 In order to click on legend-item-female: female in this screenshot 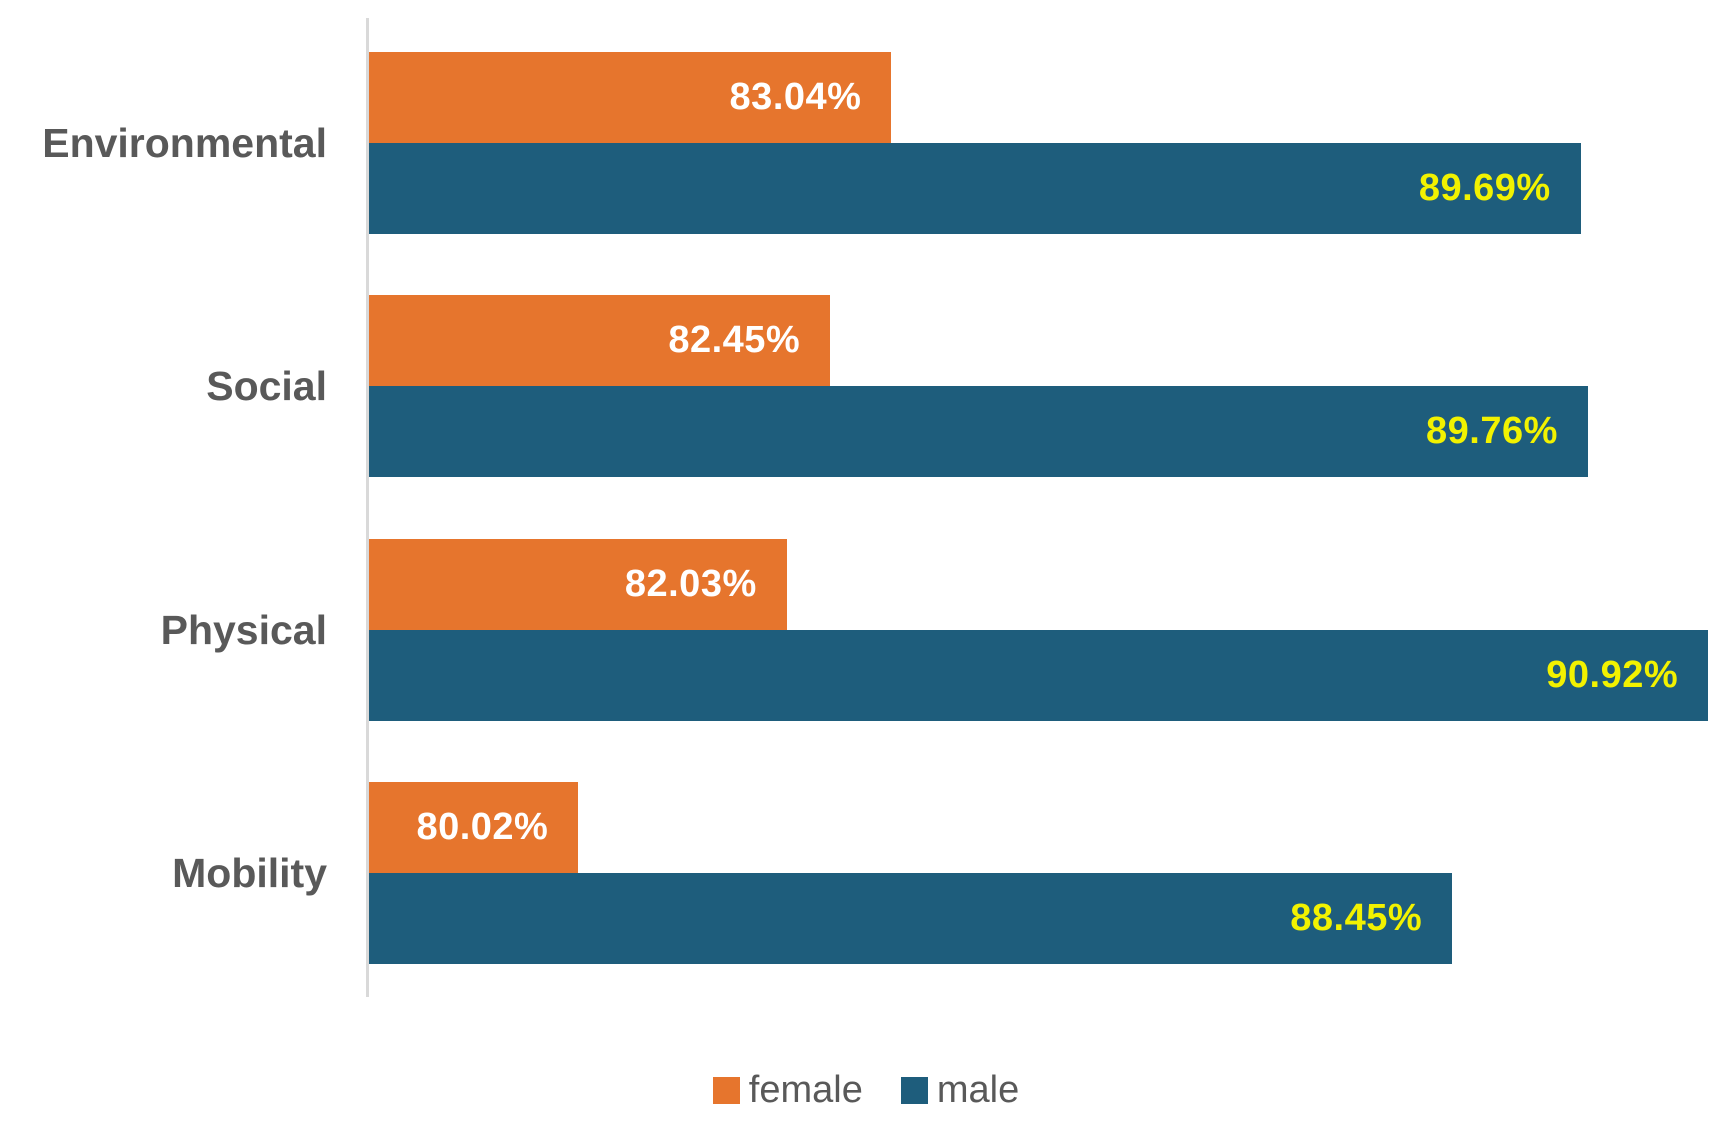, I will do `click(787, 1090)`.